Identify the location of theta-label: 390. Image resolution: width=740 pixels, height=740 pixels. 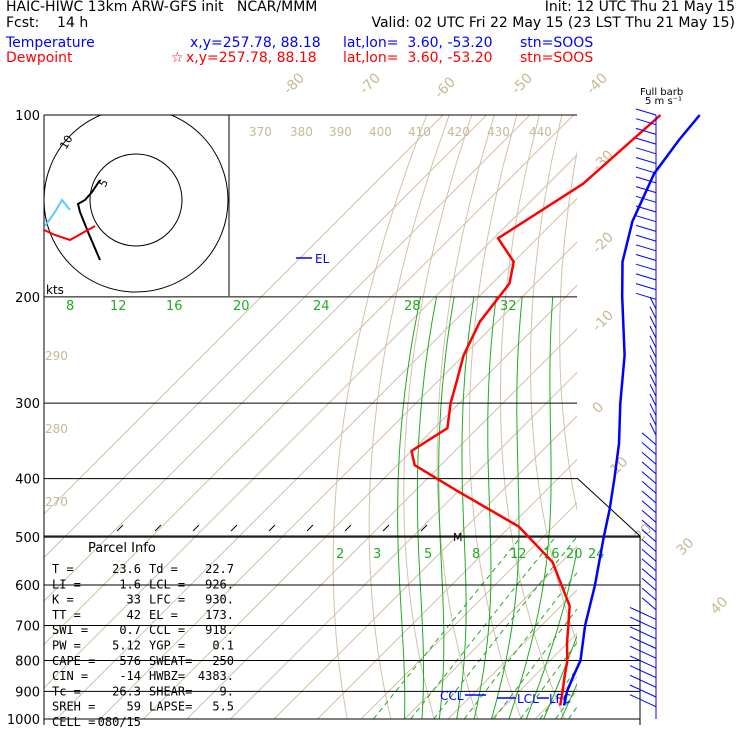
(340, 132).